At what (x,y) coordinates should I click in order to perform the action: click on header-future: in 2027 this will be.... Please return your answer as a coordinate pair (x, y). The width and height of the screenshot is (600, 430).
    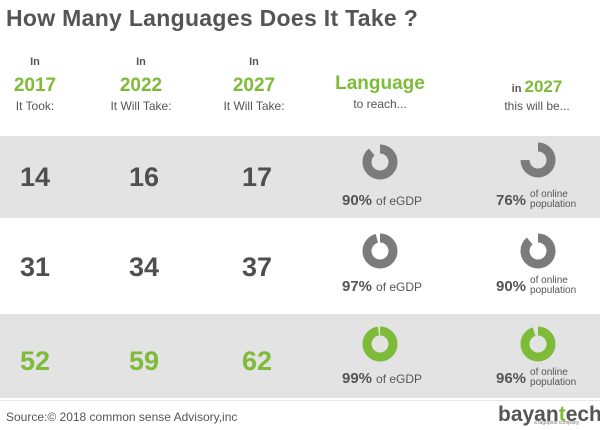
    Looking at the image, I should click on (537, 65).